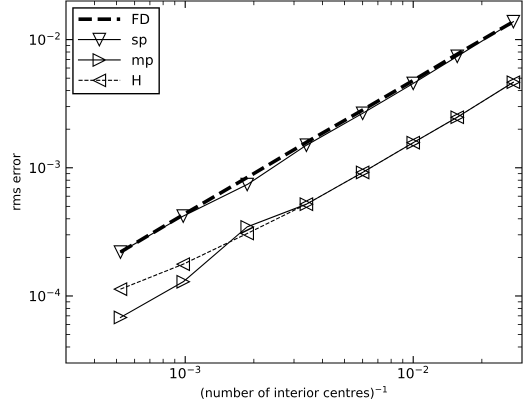 Image resolution: width=527 pixels, height=418 pixels. Describe the element at coordinates (294, 392) in the screenshot. I see `x-axis-title: (number of interior centres)$^{−1}$` at that location.